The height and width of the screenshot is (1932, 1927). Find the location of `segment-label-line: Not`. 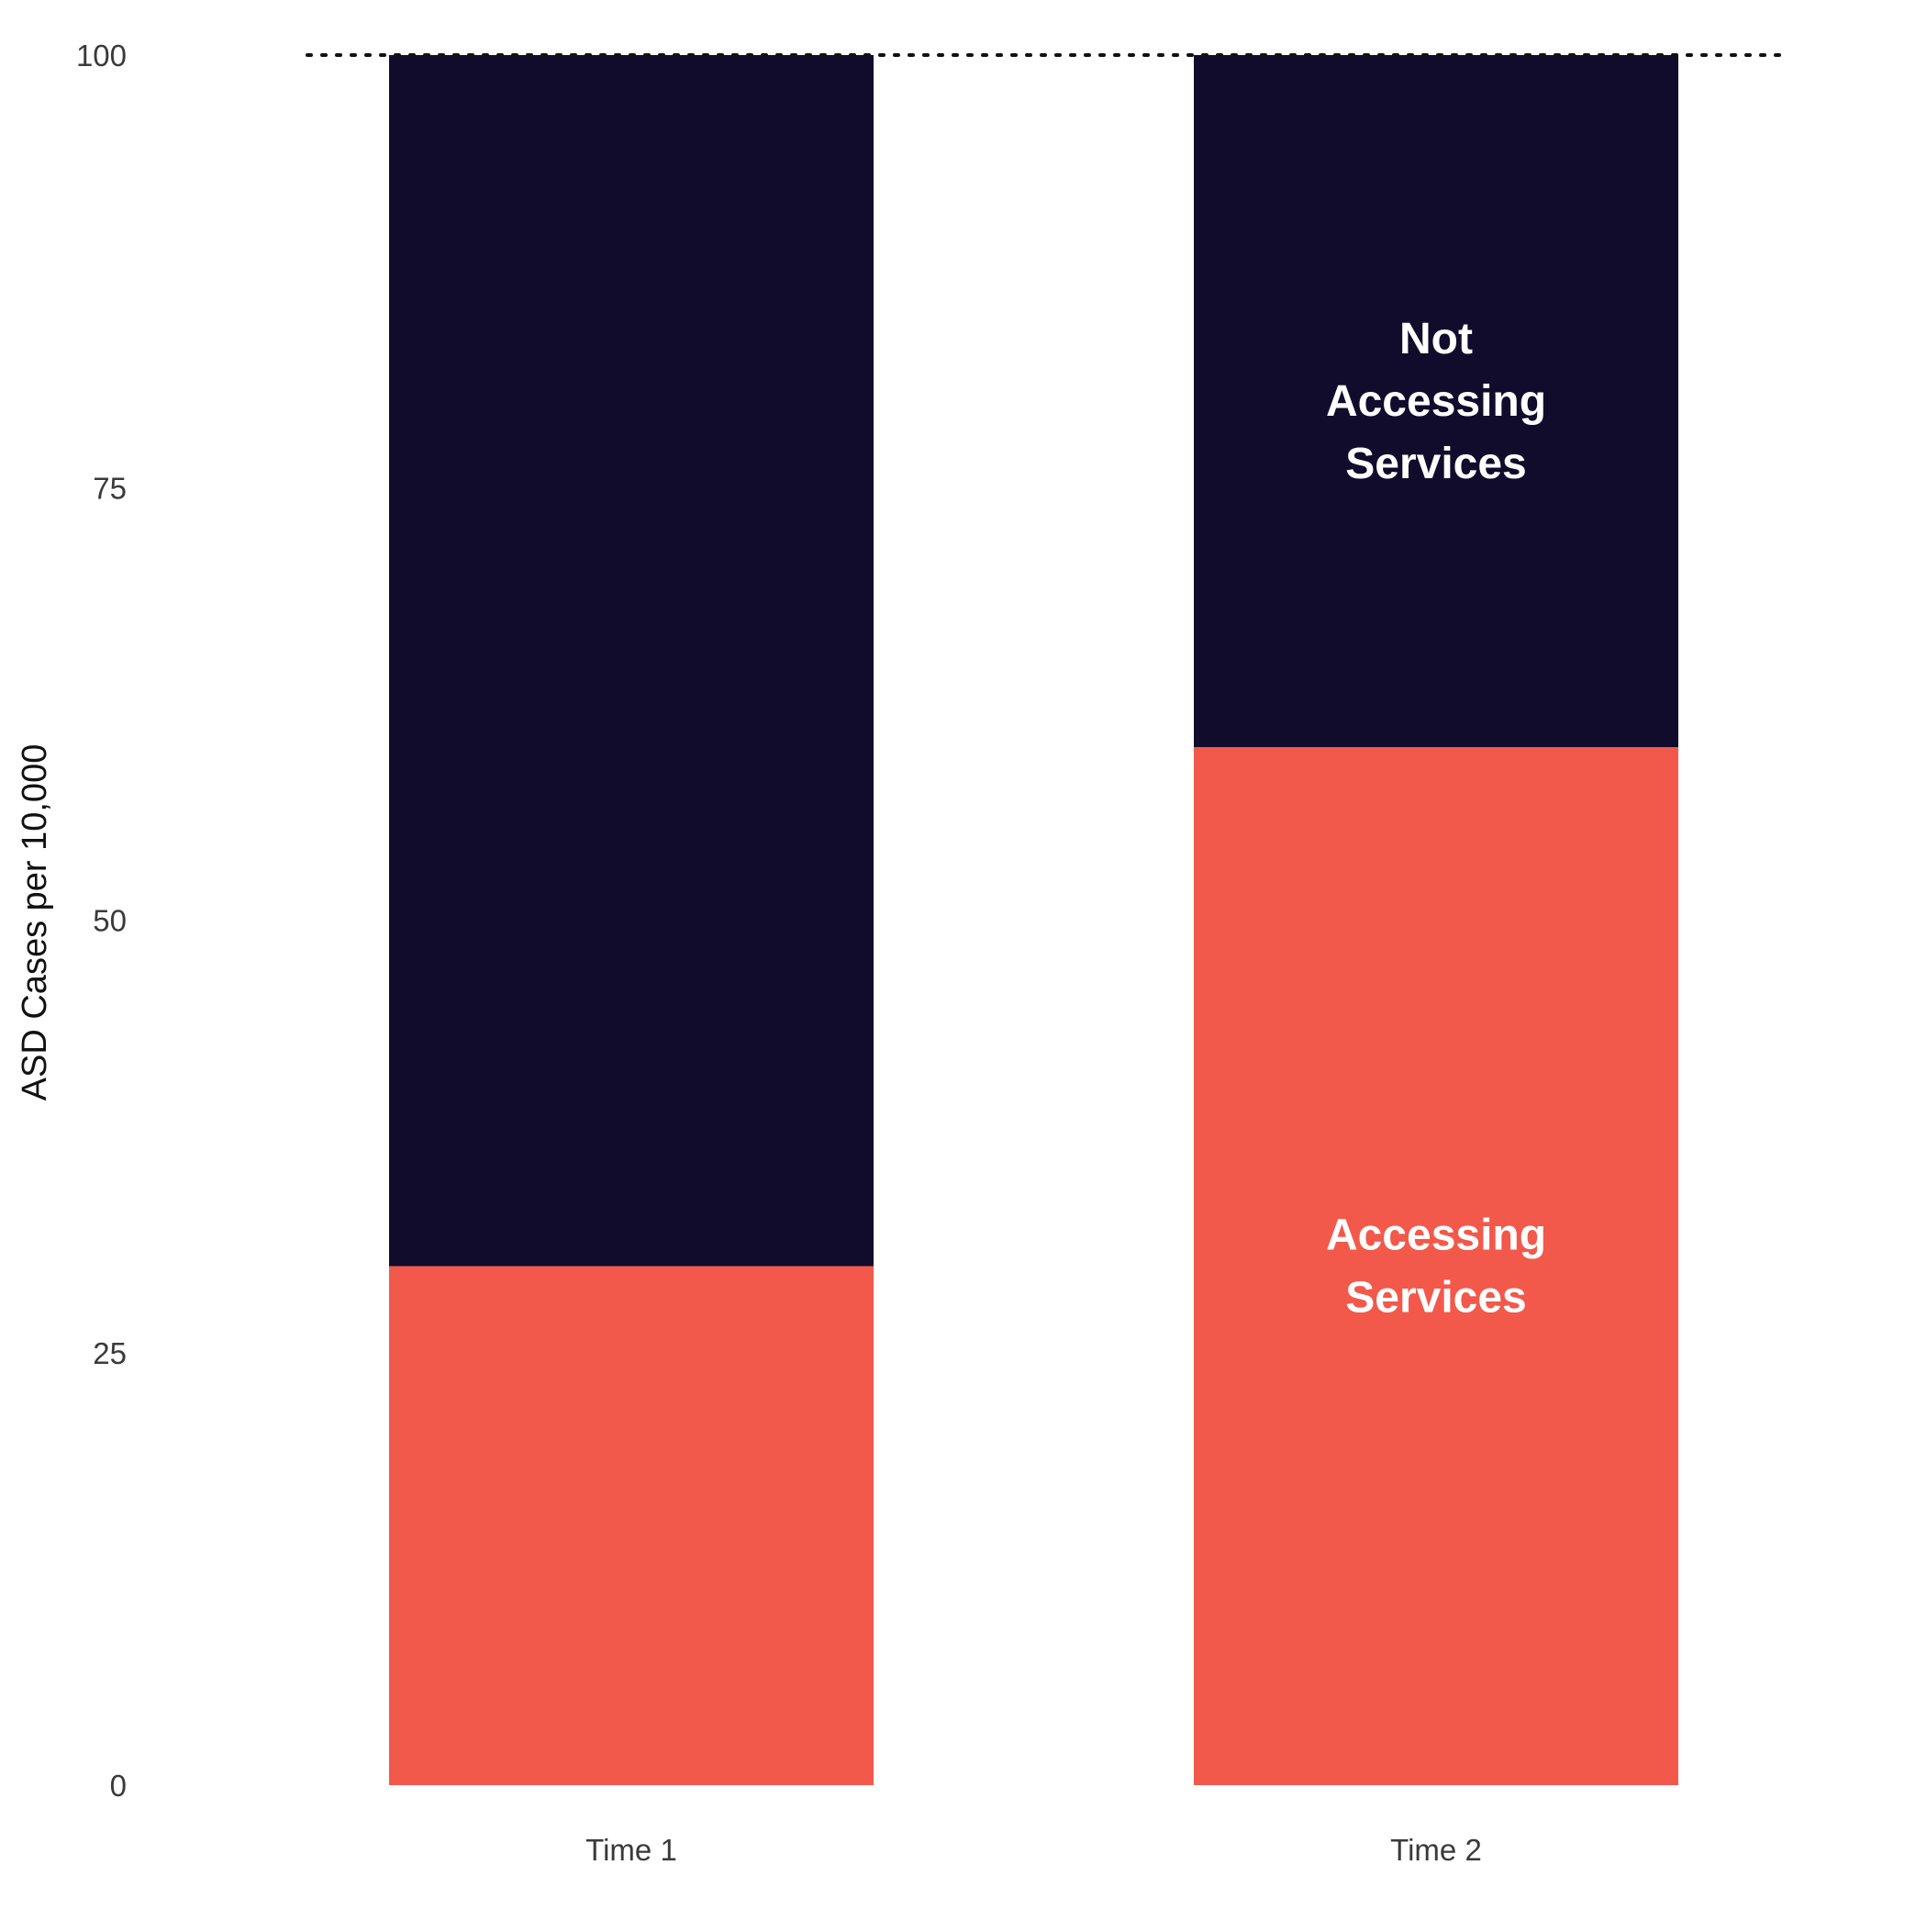

segment-label-line: Not is located at coordinates (1436, 339).